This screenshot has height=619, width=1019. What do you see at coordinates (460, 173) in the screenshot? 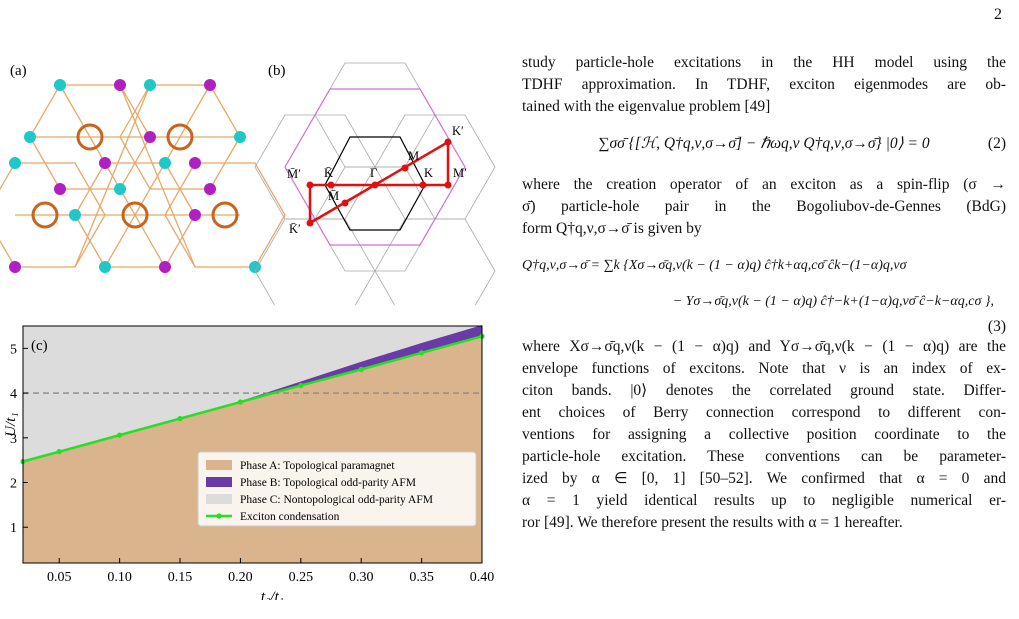
I see `k-label: M′` at bounding box center [460, 173].